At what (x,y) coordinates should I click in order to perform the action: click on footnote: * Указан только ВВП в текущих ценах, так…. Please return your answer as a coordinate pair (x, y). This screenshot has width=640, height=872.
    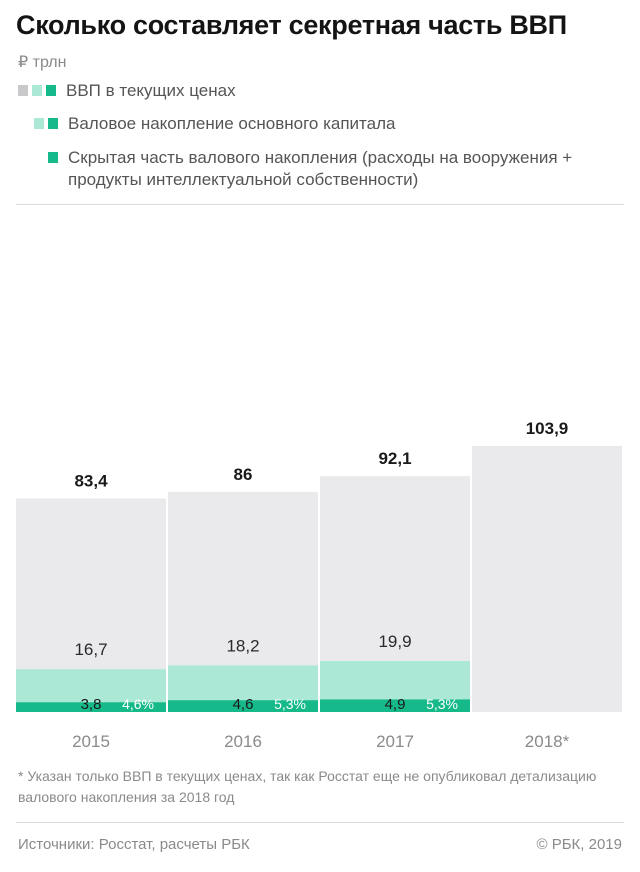
    Looking at the image, I should click on (307, 786).